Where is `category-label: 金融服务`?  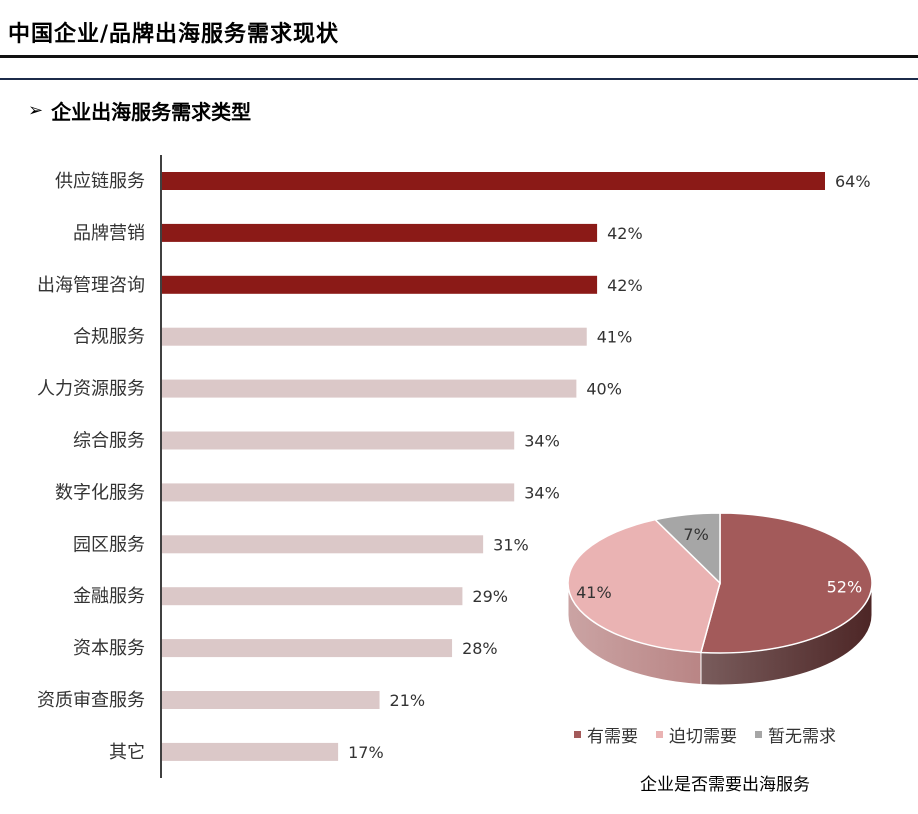
category-label: 金融服务 is located at coordinates (109, 596).